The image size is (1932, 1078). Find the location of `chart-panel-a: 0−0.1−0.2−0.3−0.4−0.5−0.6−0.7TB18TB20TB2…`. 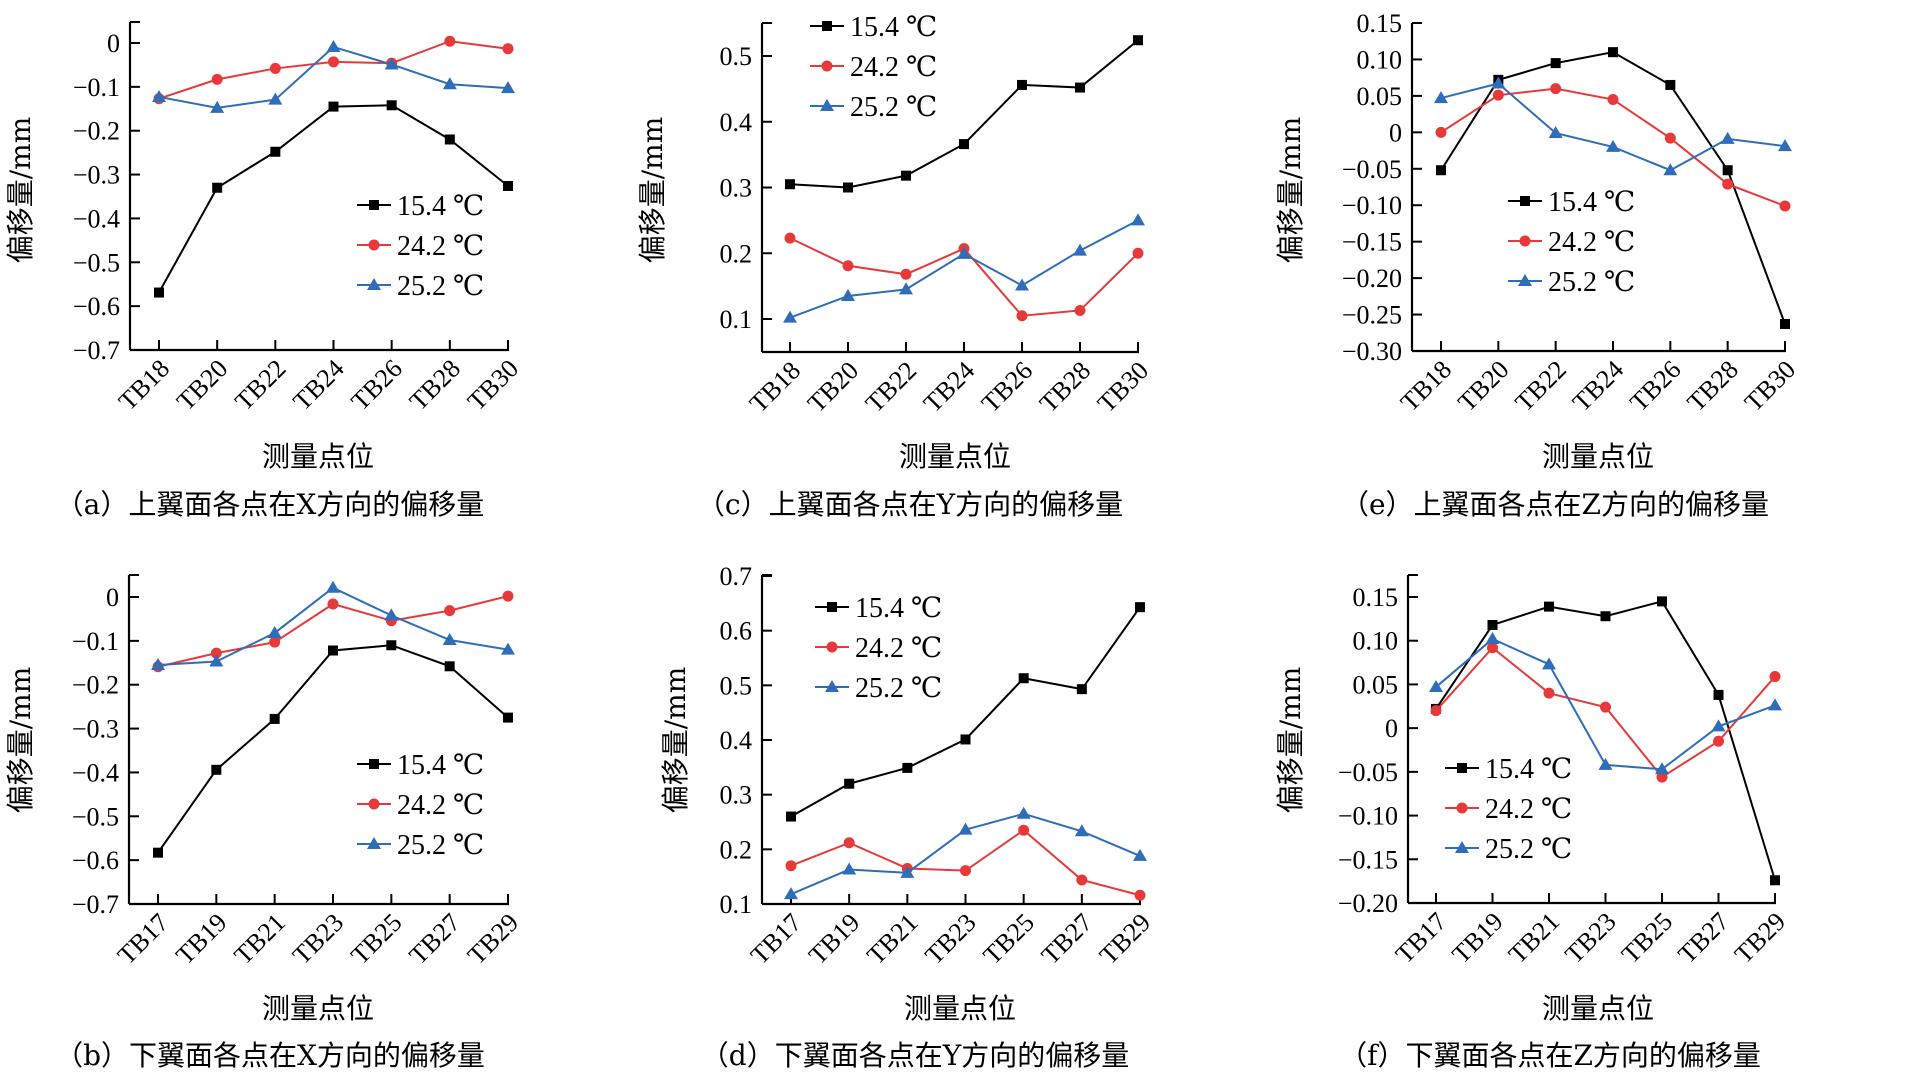

chart-panel-a: 0−0.1−0.2−0.3−0.4−0.5−0.6−0.7TB18TB20TB2… is located at coordinates (264, 271).